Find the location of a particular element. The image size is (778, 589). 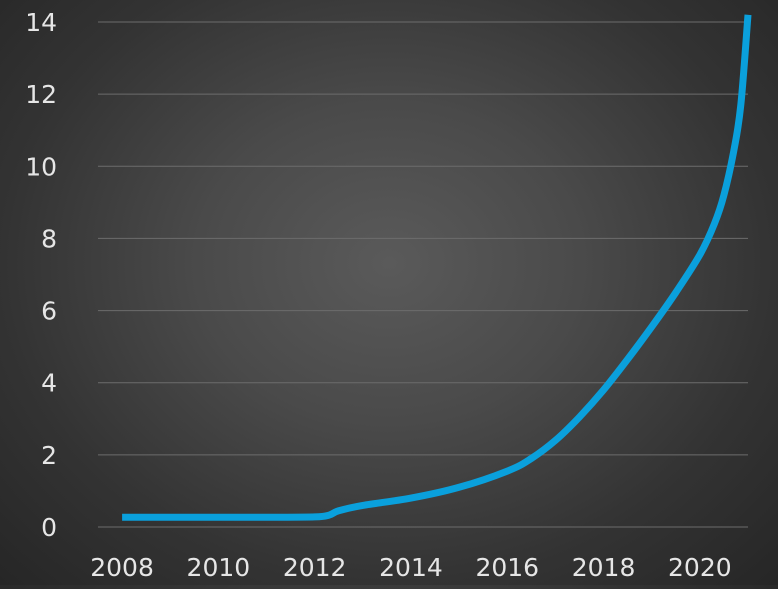

y-tick-label: 14 is located at coordinates (41, 22).